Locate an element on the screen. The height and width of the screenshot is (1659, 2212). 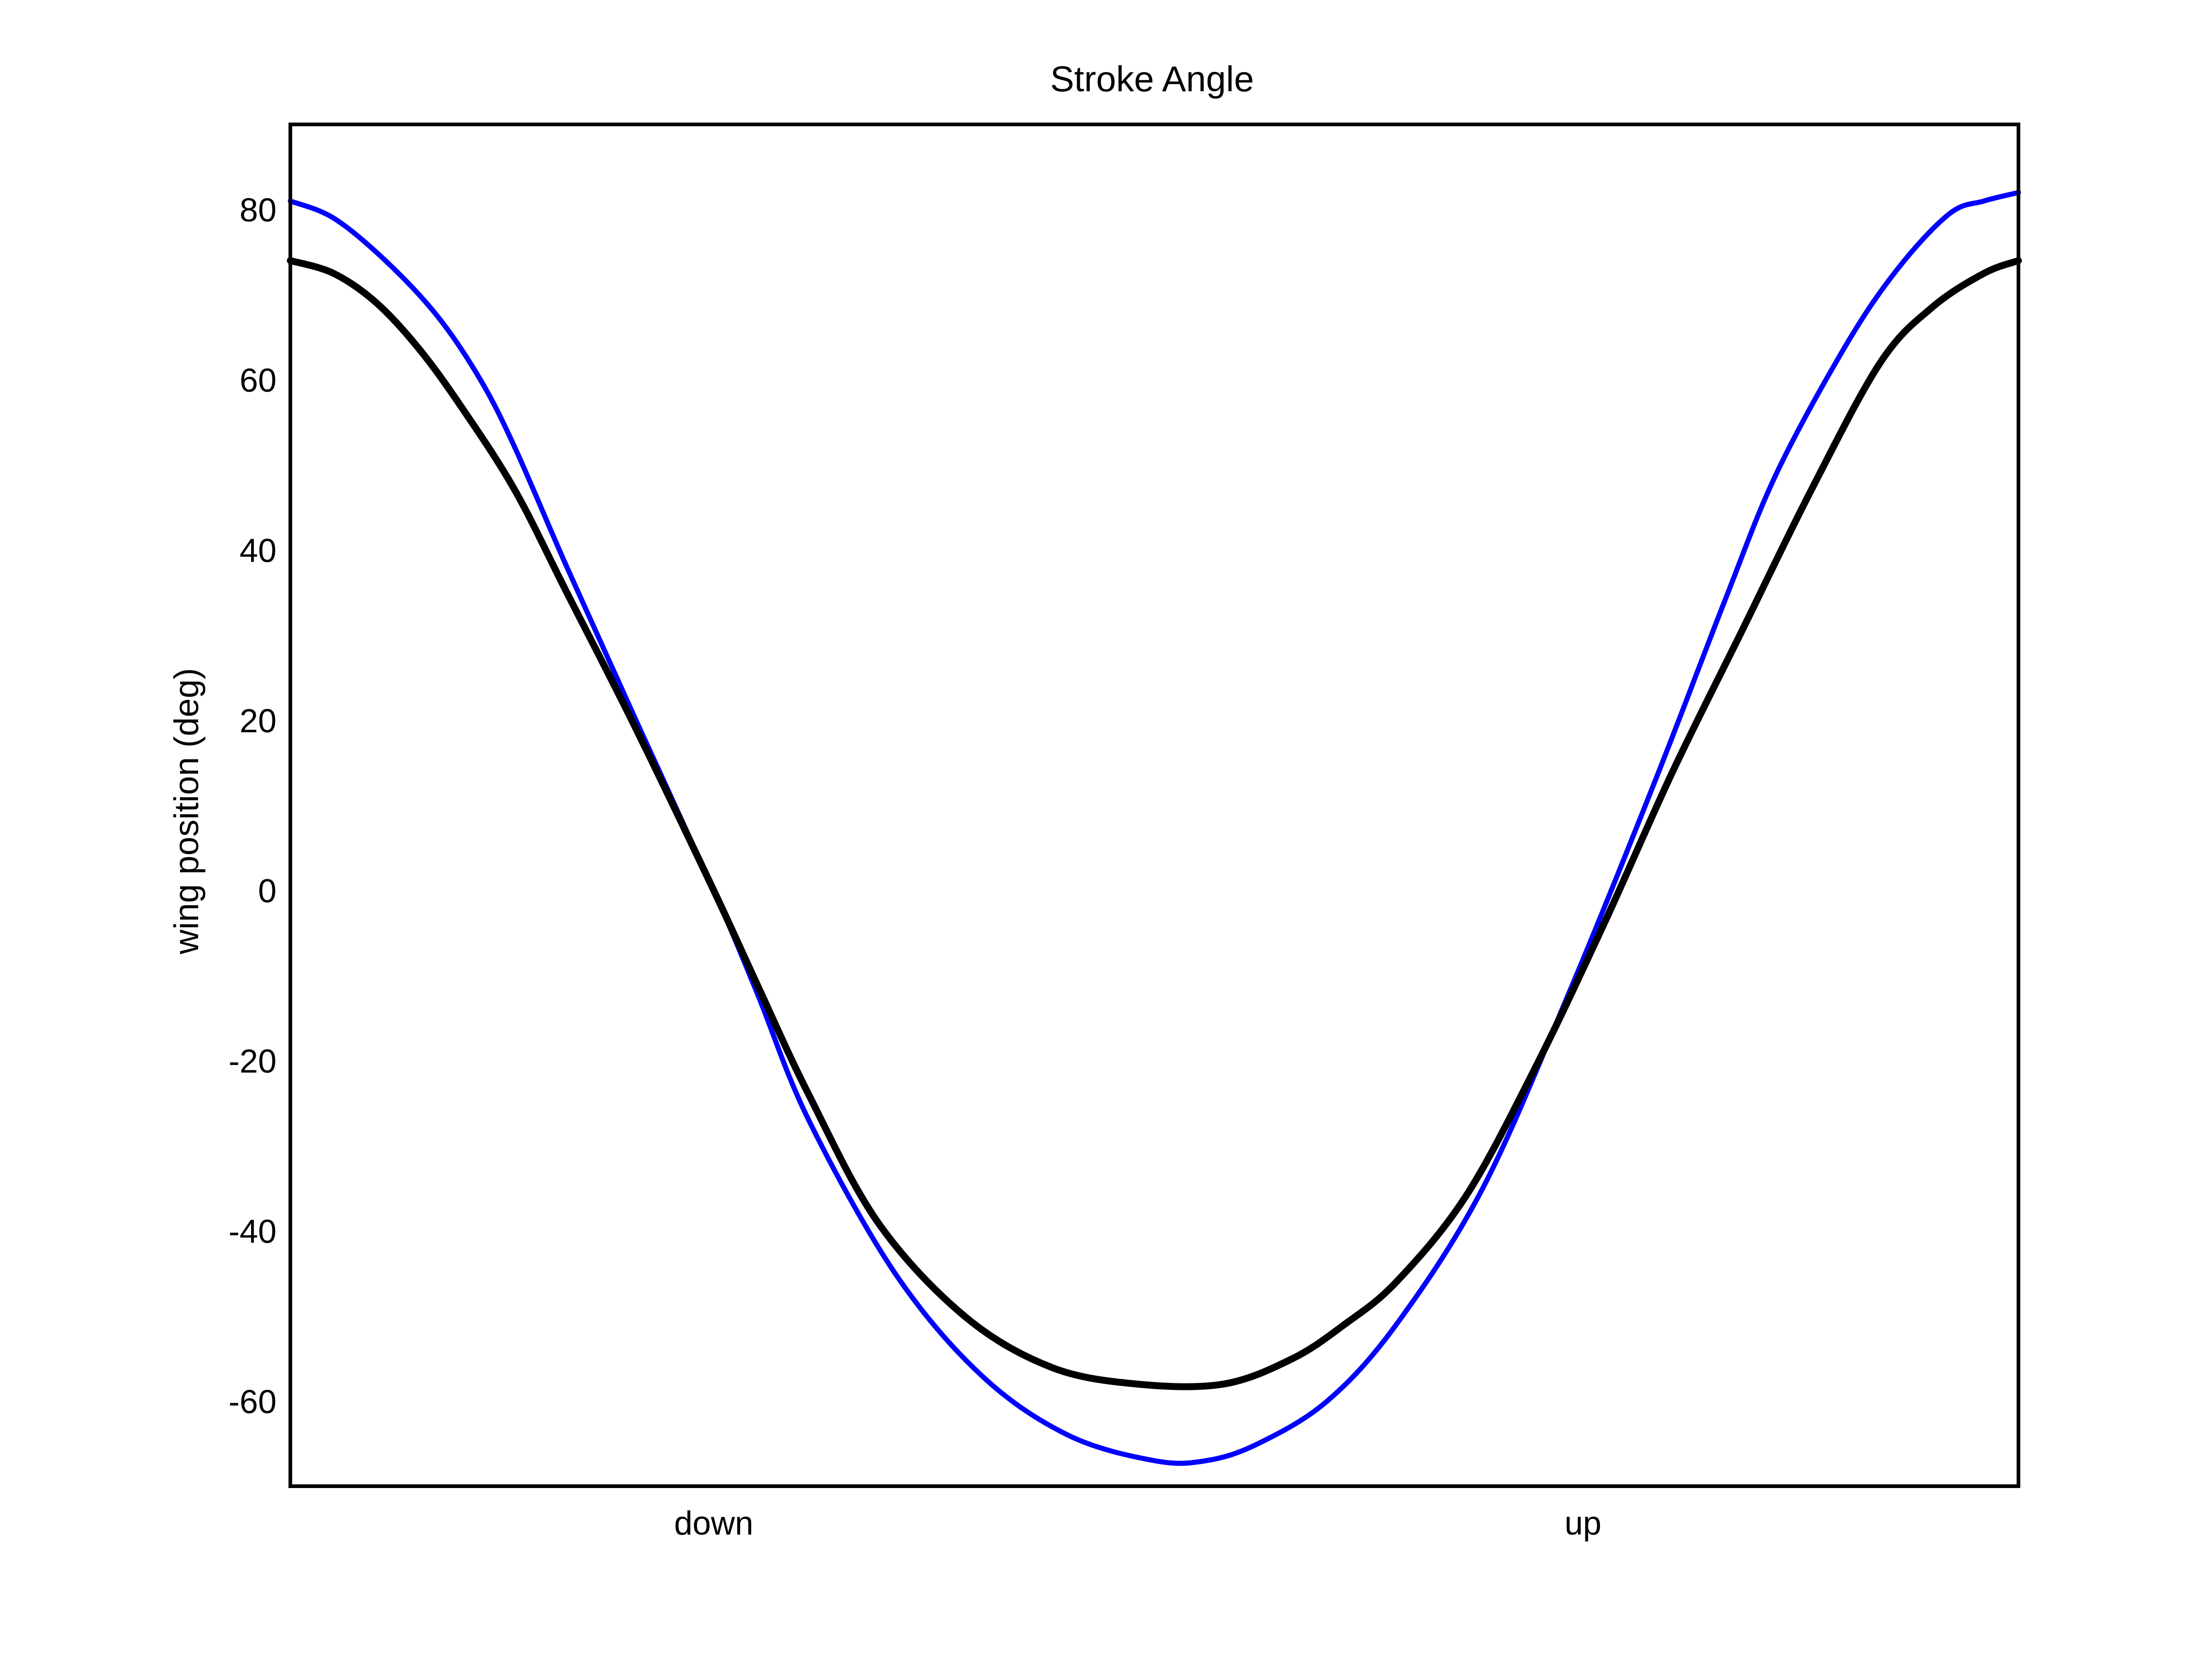
y-tick-label: -20 is located at coordinates (252, 1061).